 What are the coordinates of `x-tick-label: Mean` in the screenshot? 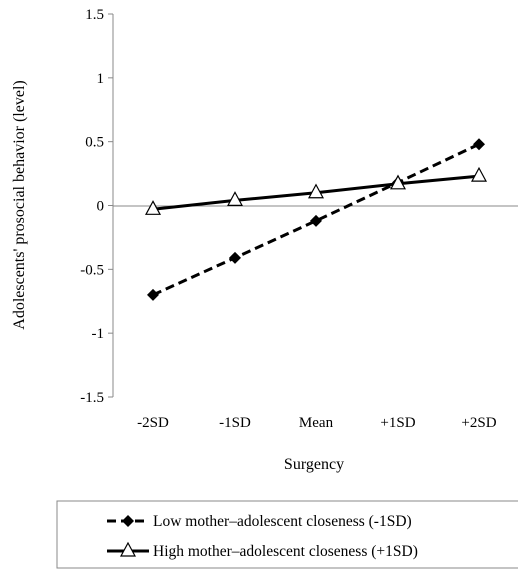 It's located at (316, 423).